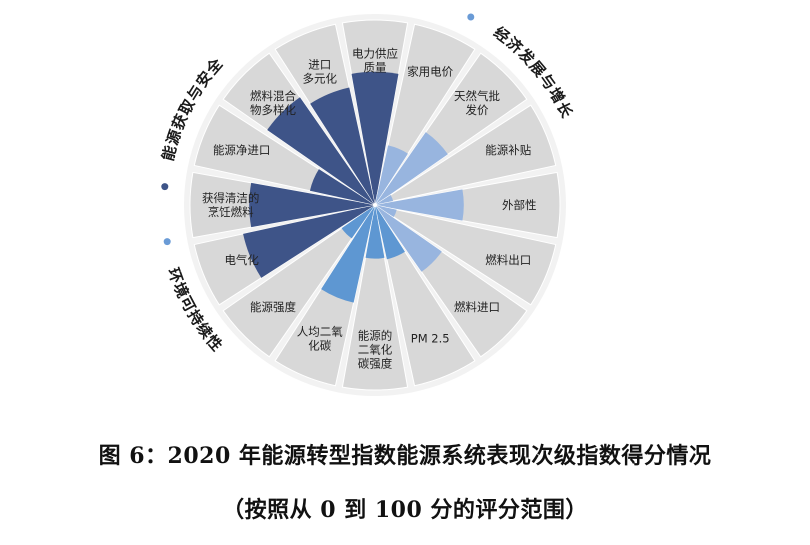 The height and width of the screenshot is (545, 810). Describe the element at coordinates (375, 205) in the screenshot. I see `chart-center` at that location.